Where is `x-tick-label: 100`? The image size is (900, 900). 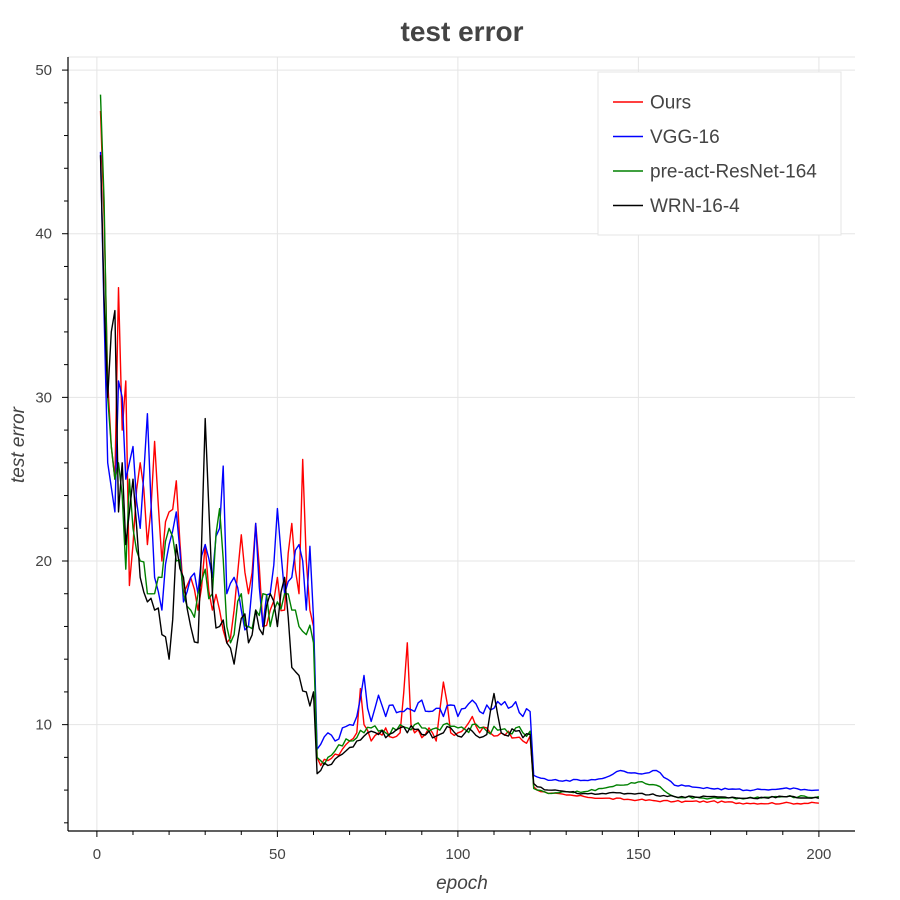
x-tick-label: 100 is located at coordinates (457, 854).